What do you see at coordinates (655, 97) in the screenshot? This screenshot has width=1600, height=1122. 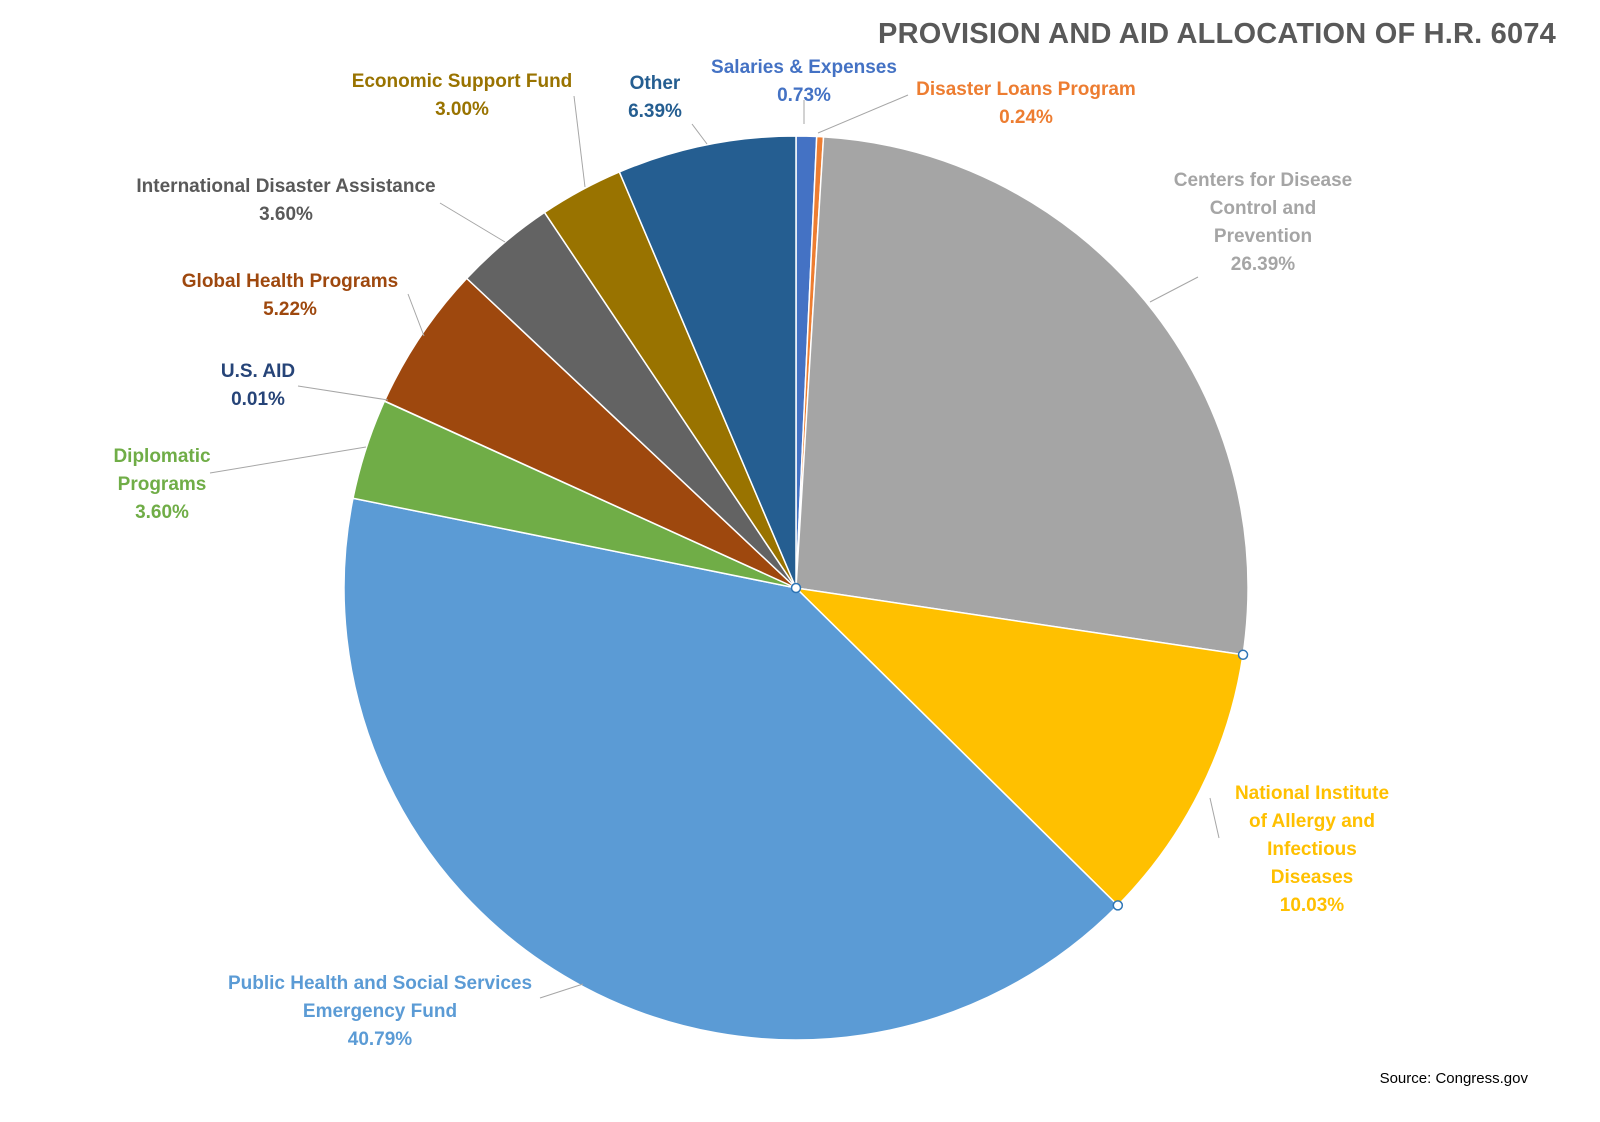 I see `slice-label: Other 6.39%` at bounding box center [655, 97].